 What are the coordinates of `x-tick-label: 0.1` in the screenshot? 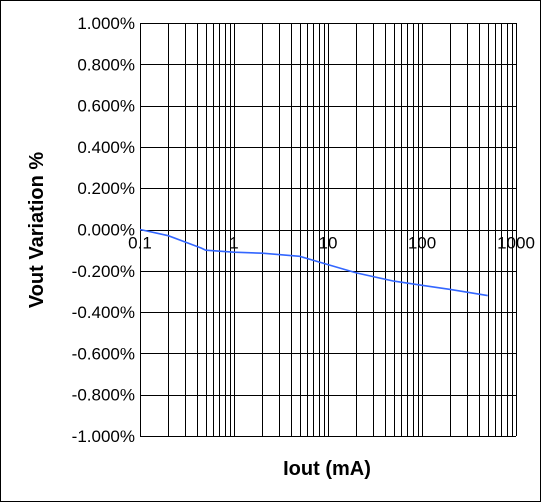 It's located at (140, 243).